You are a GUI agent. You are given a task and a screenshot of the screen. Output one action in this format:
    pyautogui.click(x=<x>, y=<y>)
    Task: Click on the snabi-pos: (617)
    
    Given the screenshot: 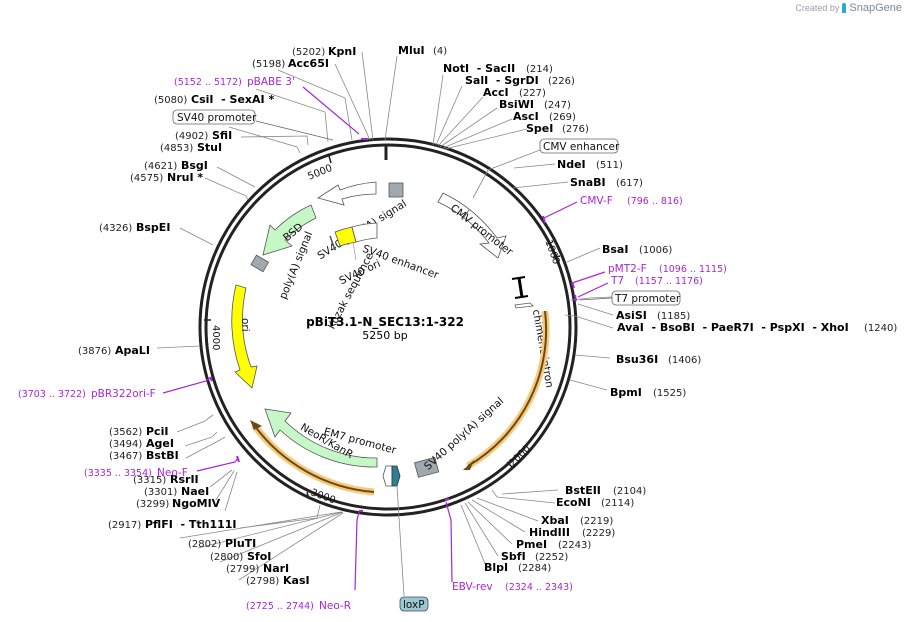 What is the action you would take?
    pyautogui.click(x=629, y=183)
    